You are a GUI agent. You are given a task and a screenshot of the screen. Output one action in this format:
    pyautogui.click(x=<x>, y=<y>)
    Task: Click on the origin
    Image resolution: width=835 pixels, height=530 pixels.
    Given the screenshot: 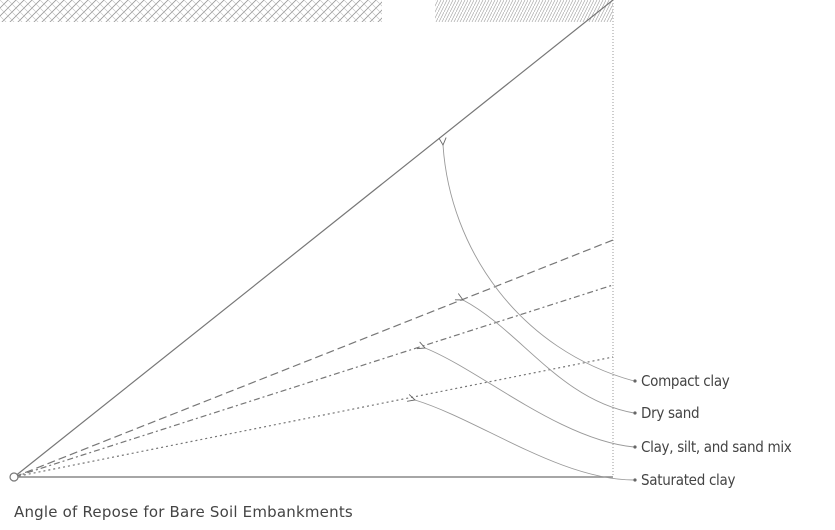 What is the action you would take?
    pyautogui.click(x=14, y=477)
    